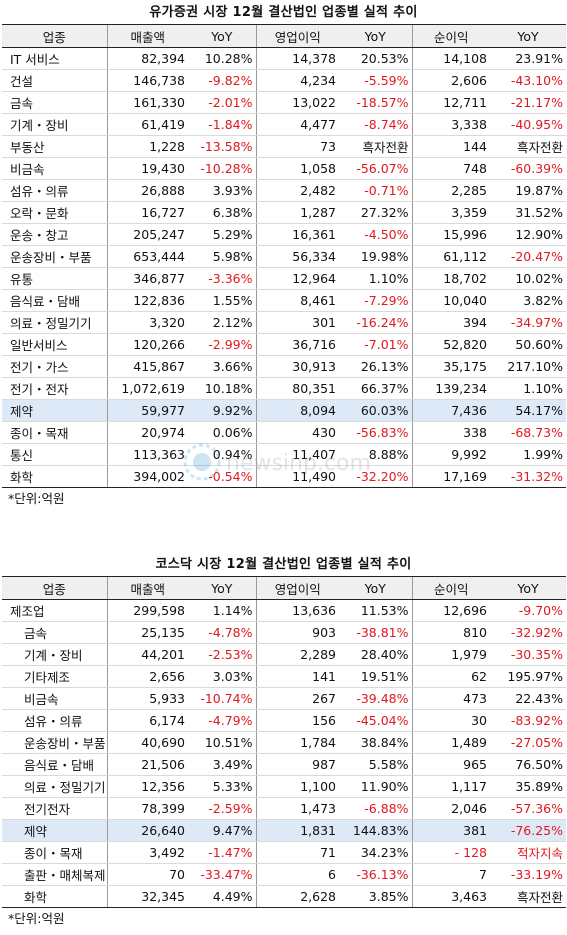 This screenshot has width=567, height=935. I want to click on value-cell: 5.58%, so click(375, 764).